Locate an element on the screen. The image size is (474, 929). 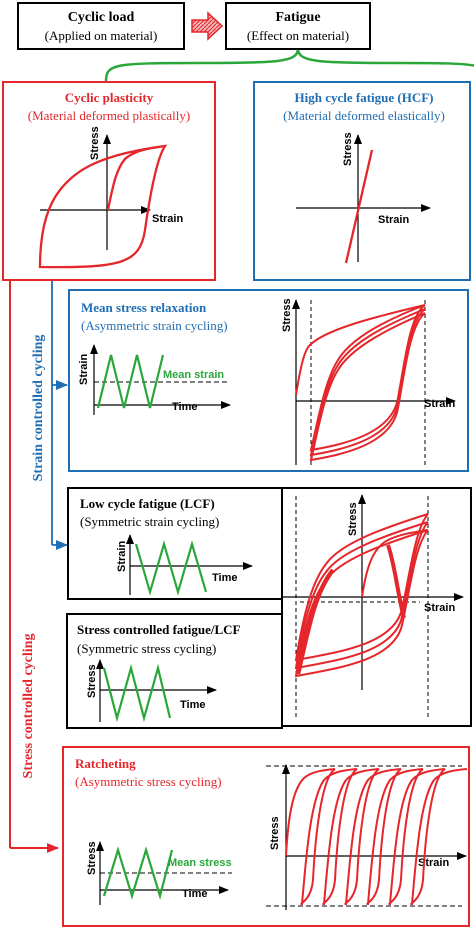
cyclic-load-subtitle: (Applied on material) is located at coordinates (101, 35).